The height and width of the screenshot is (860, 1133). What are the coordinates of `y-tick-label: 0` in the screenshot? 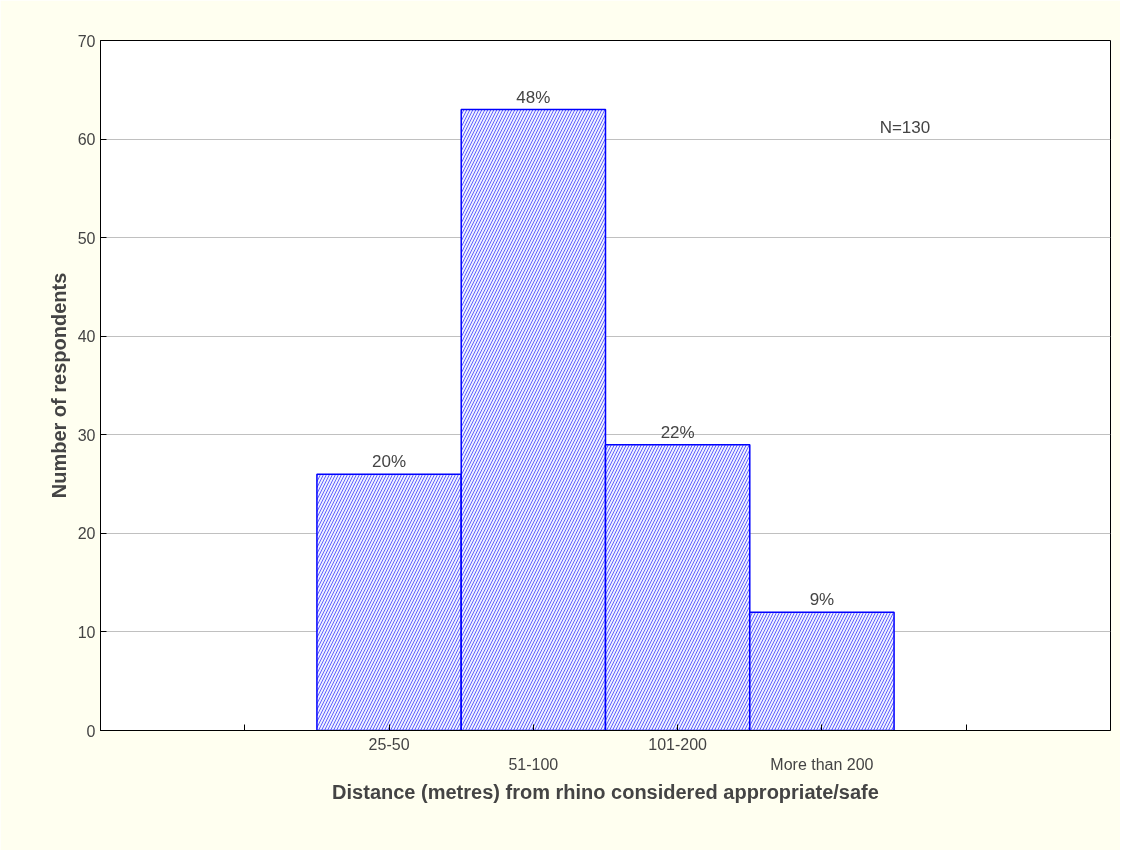 It's located at (91, 731).